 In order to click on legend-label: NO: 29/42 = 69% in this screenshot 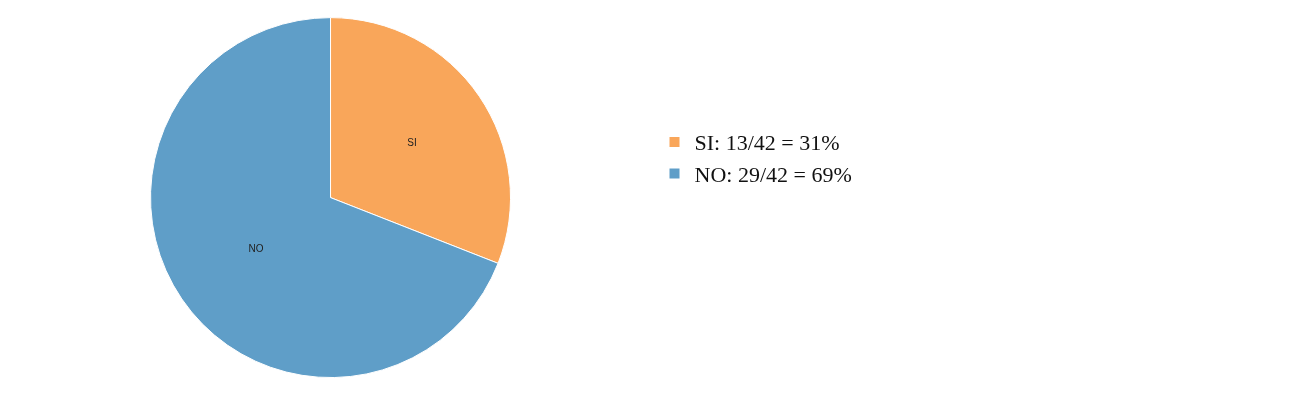, I will do `click(773, 175)`.